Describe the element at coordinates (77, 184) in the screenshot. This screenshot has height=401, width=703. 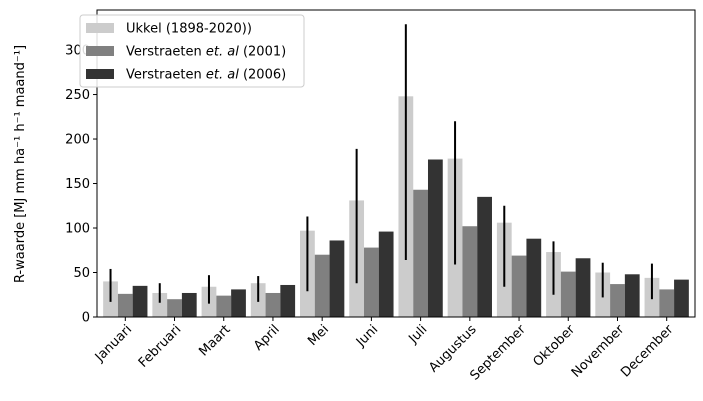
I see `y-tick-label: 150` at that location.